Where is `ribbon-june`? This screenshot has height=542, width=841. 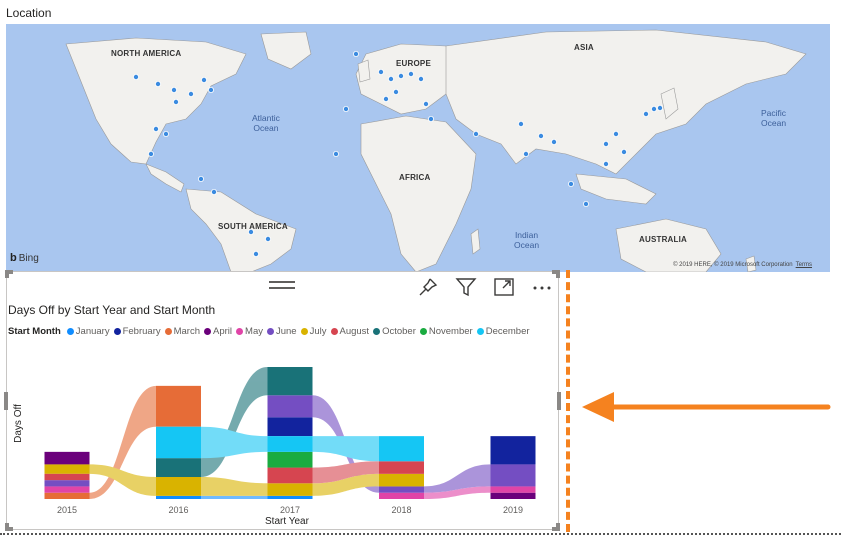
ribbon-june is located at coordinates (457, 478).